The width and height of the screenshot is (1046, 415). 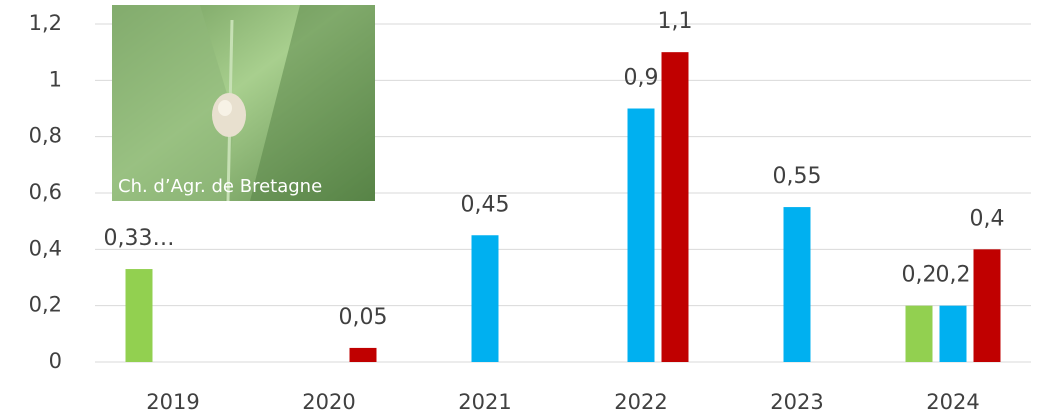 What do you see at coordinates (45, 192) in the screenshot?
I see `y-tick-label: 0,6` at bounding box center [45, 192].